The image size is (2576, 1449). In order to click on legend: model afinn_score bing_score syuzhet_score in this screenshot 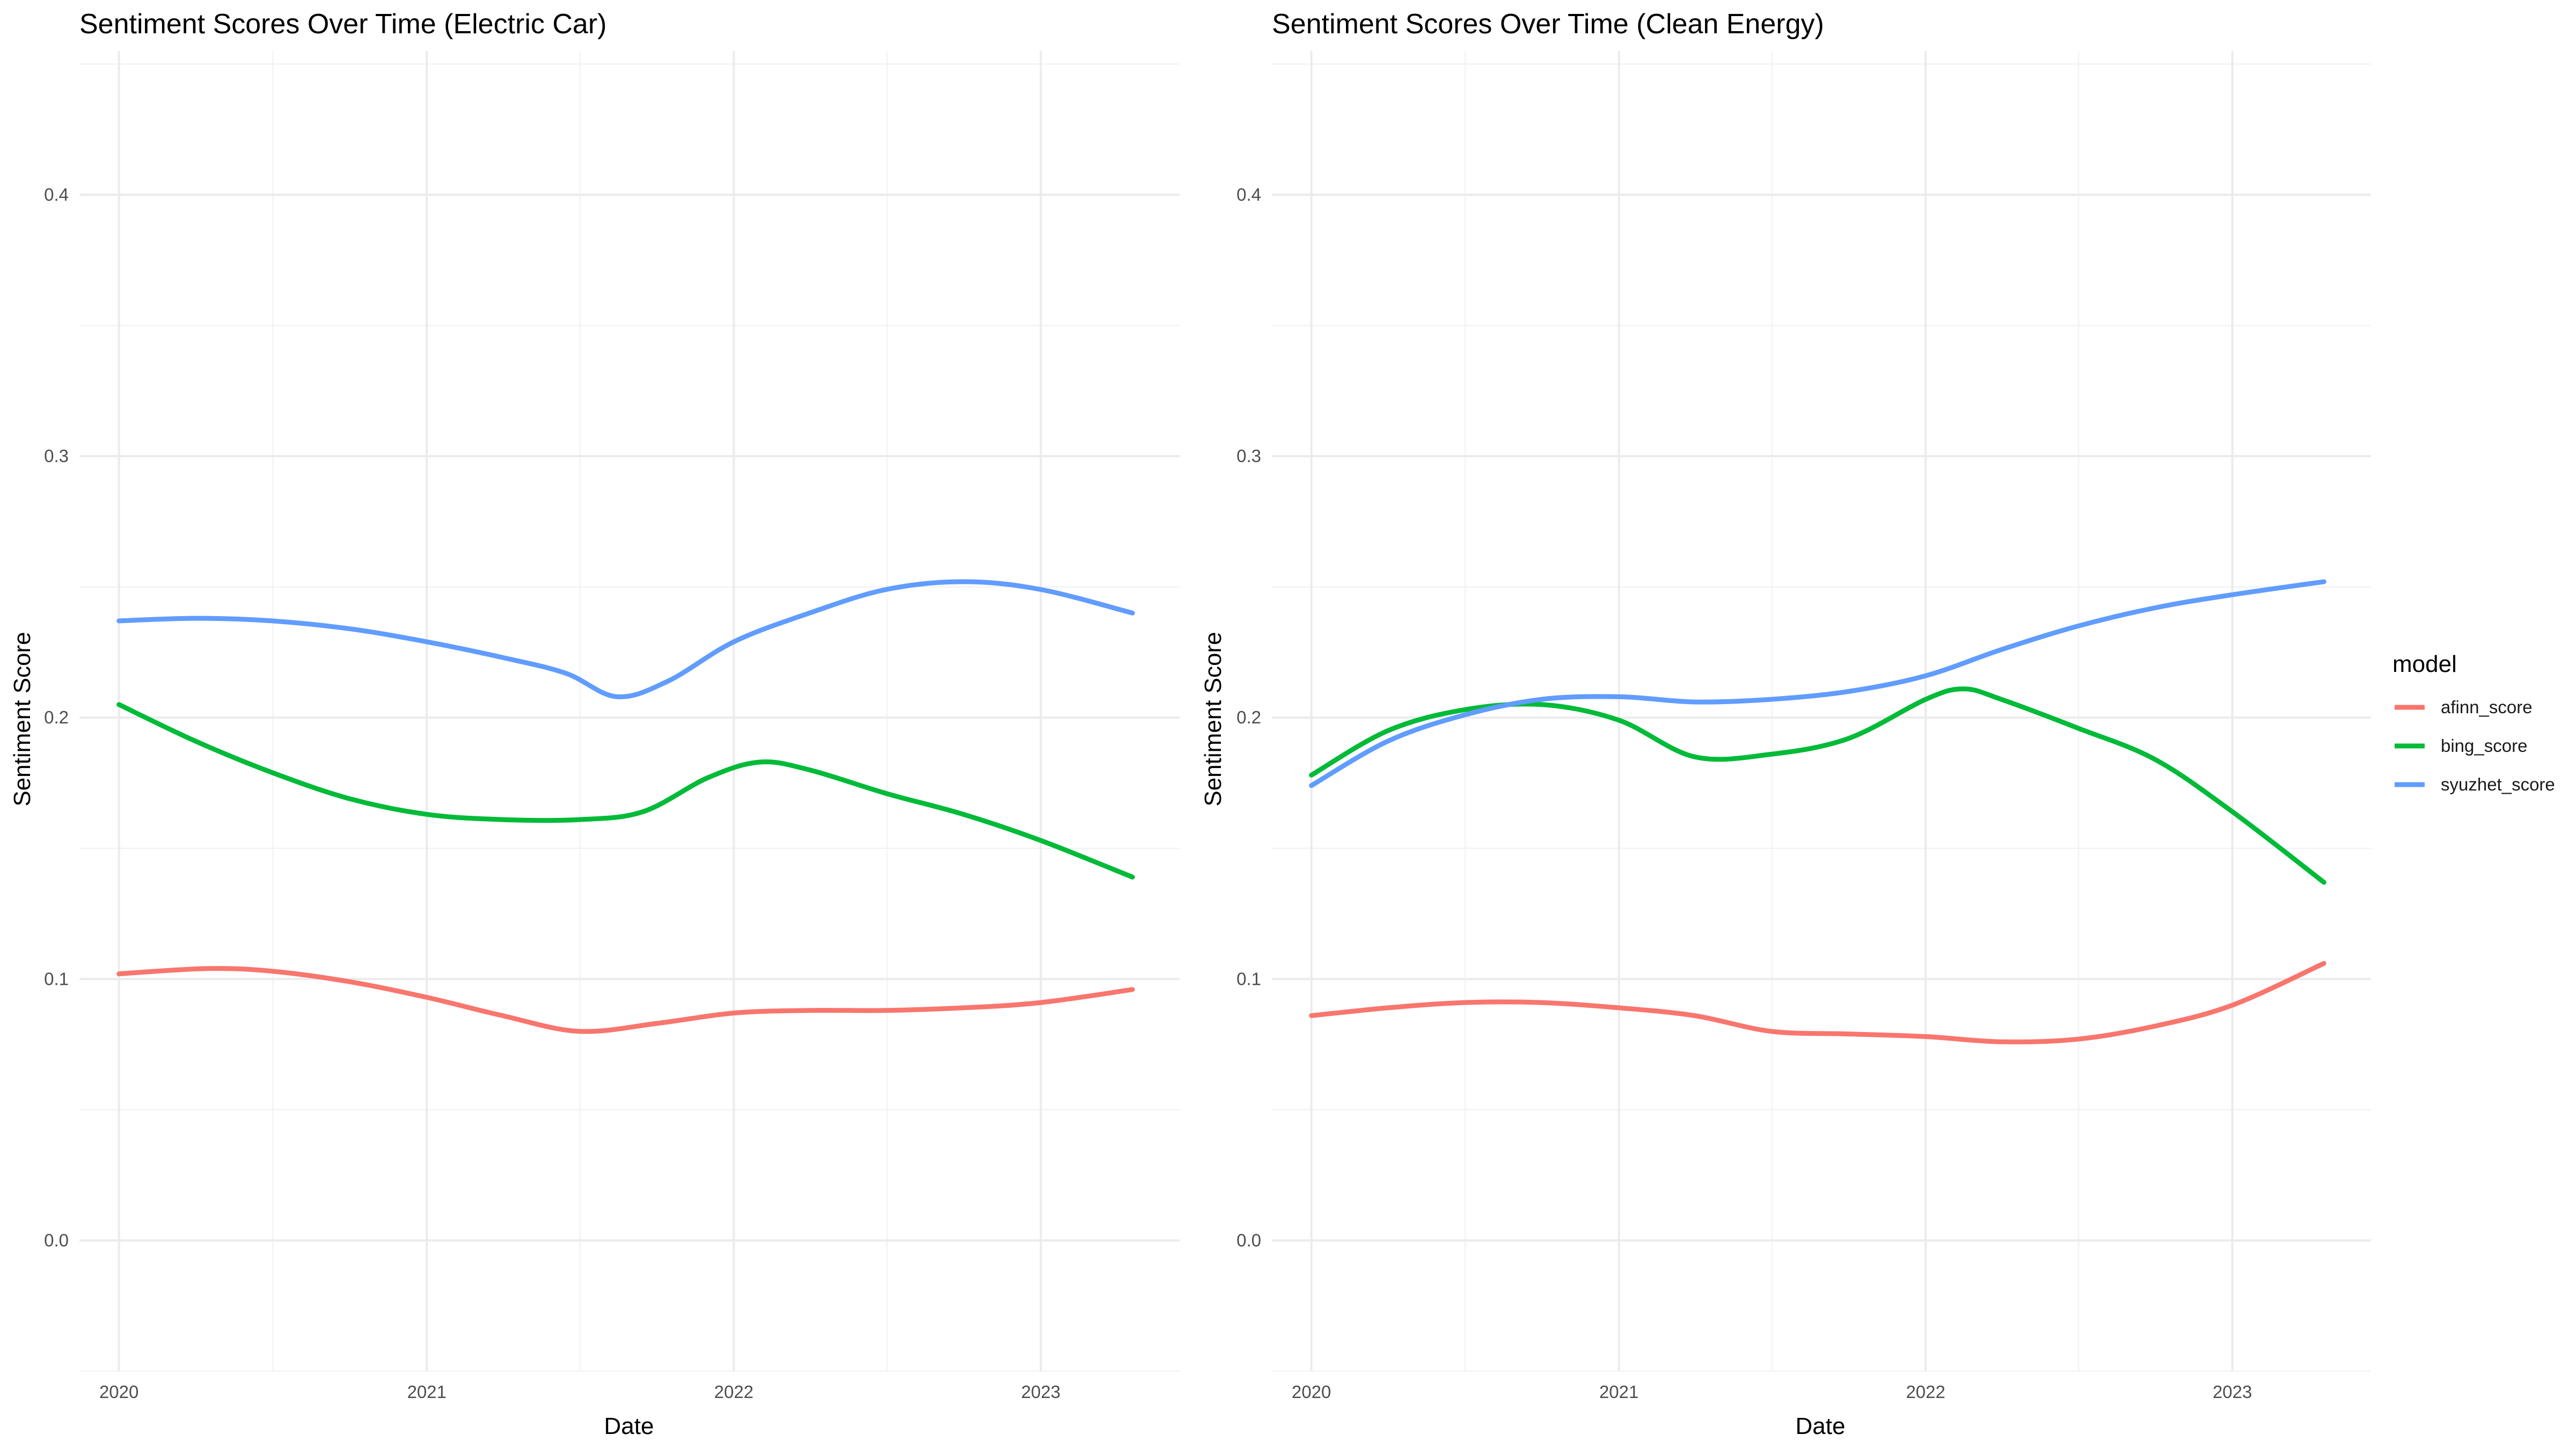, I will do `click(2473, 722)`.